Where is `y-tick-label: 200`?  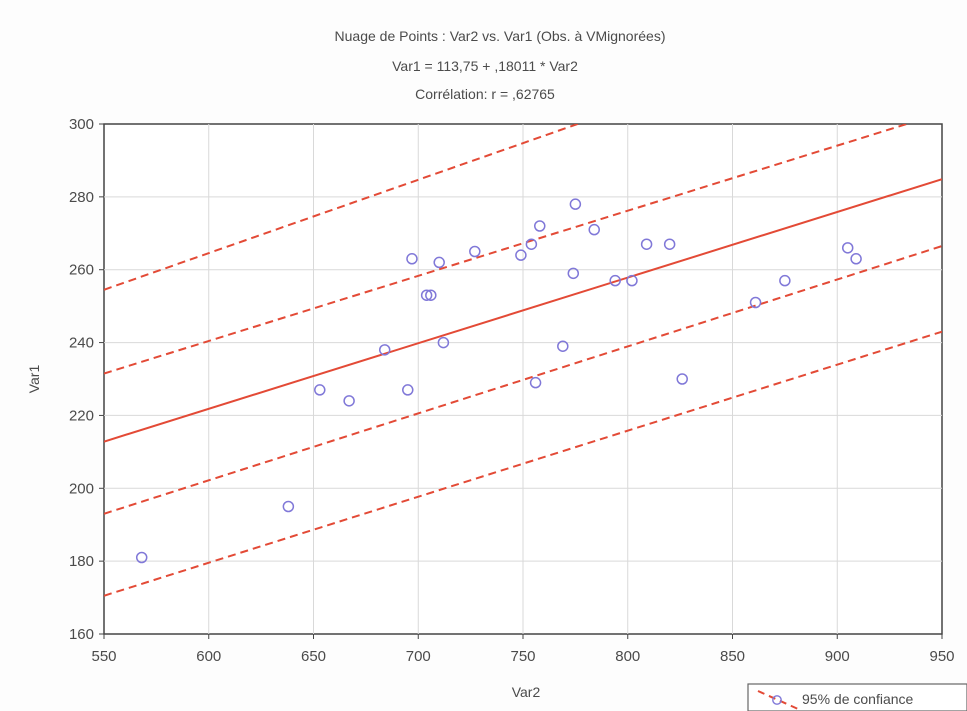
y-tick-label: 200 is located at coordinates (81, 488).